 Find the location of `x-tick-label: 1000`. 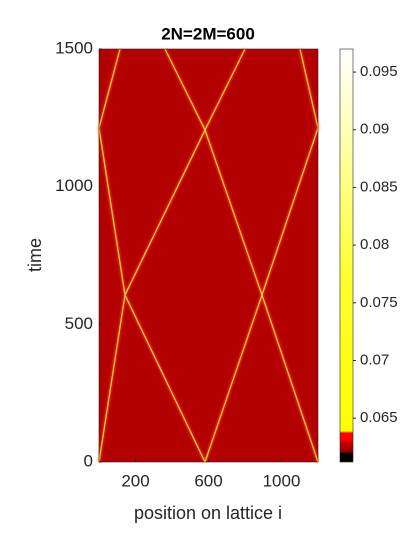

x-tick-label: 1000 is located at coordinates (282, 480).